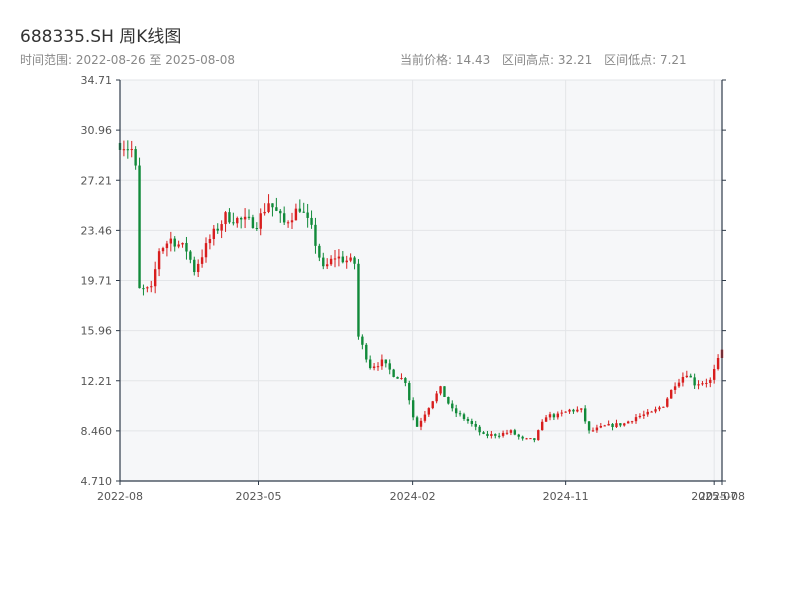 Image resolution: width=800 pixels, height=600 pixels. I want to click on x-tick-label: 2022-08, so click(120, 496).